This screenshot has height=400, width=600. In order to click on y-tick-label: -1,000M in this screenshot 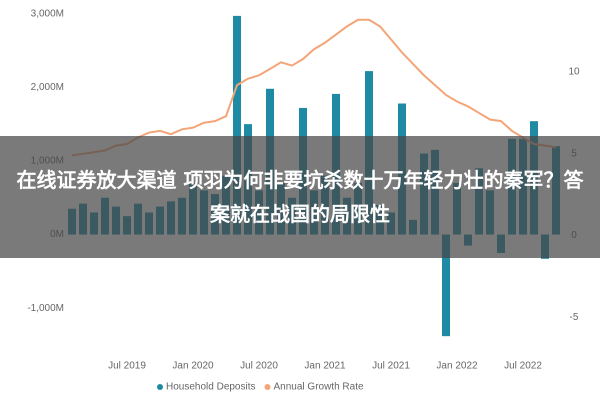, I will do `click(45, 308)`.